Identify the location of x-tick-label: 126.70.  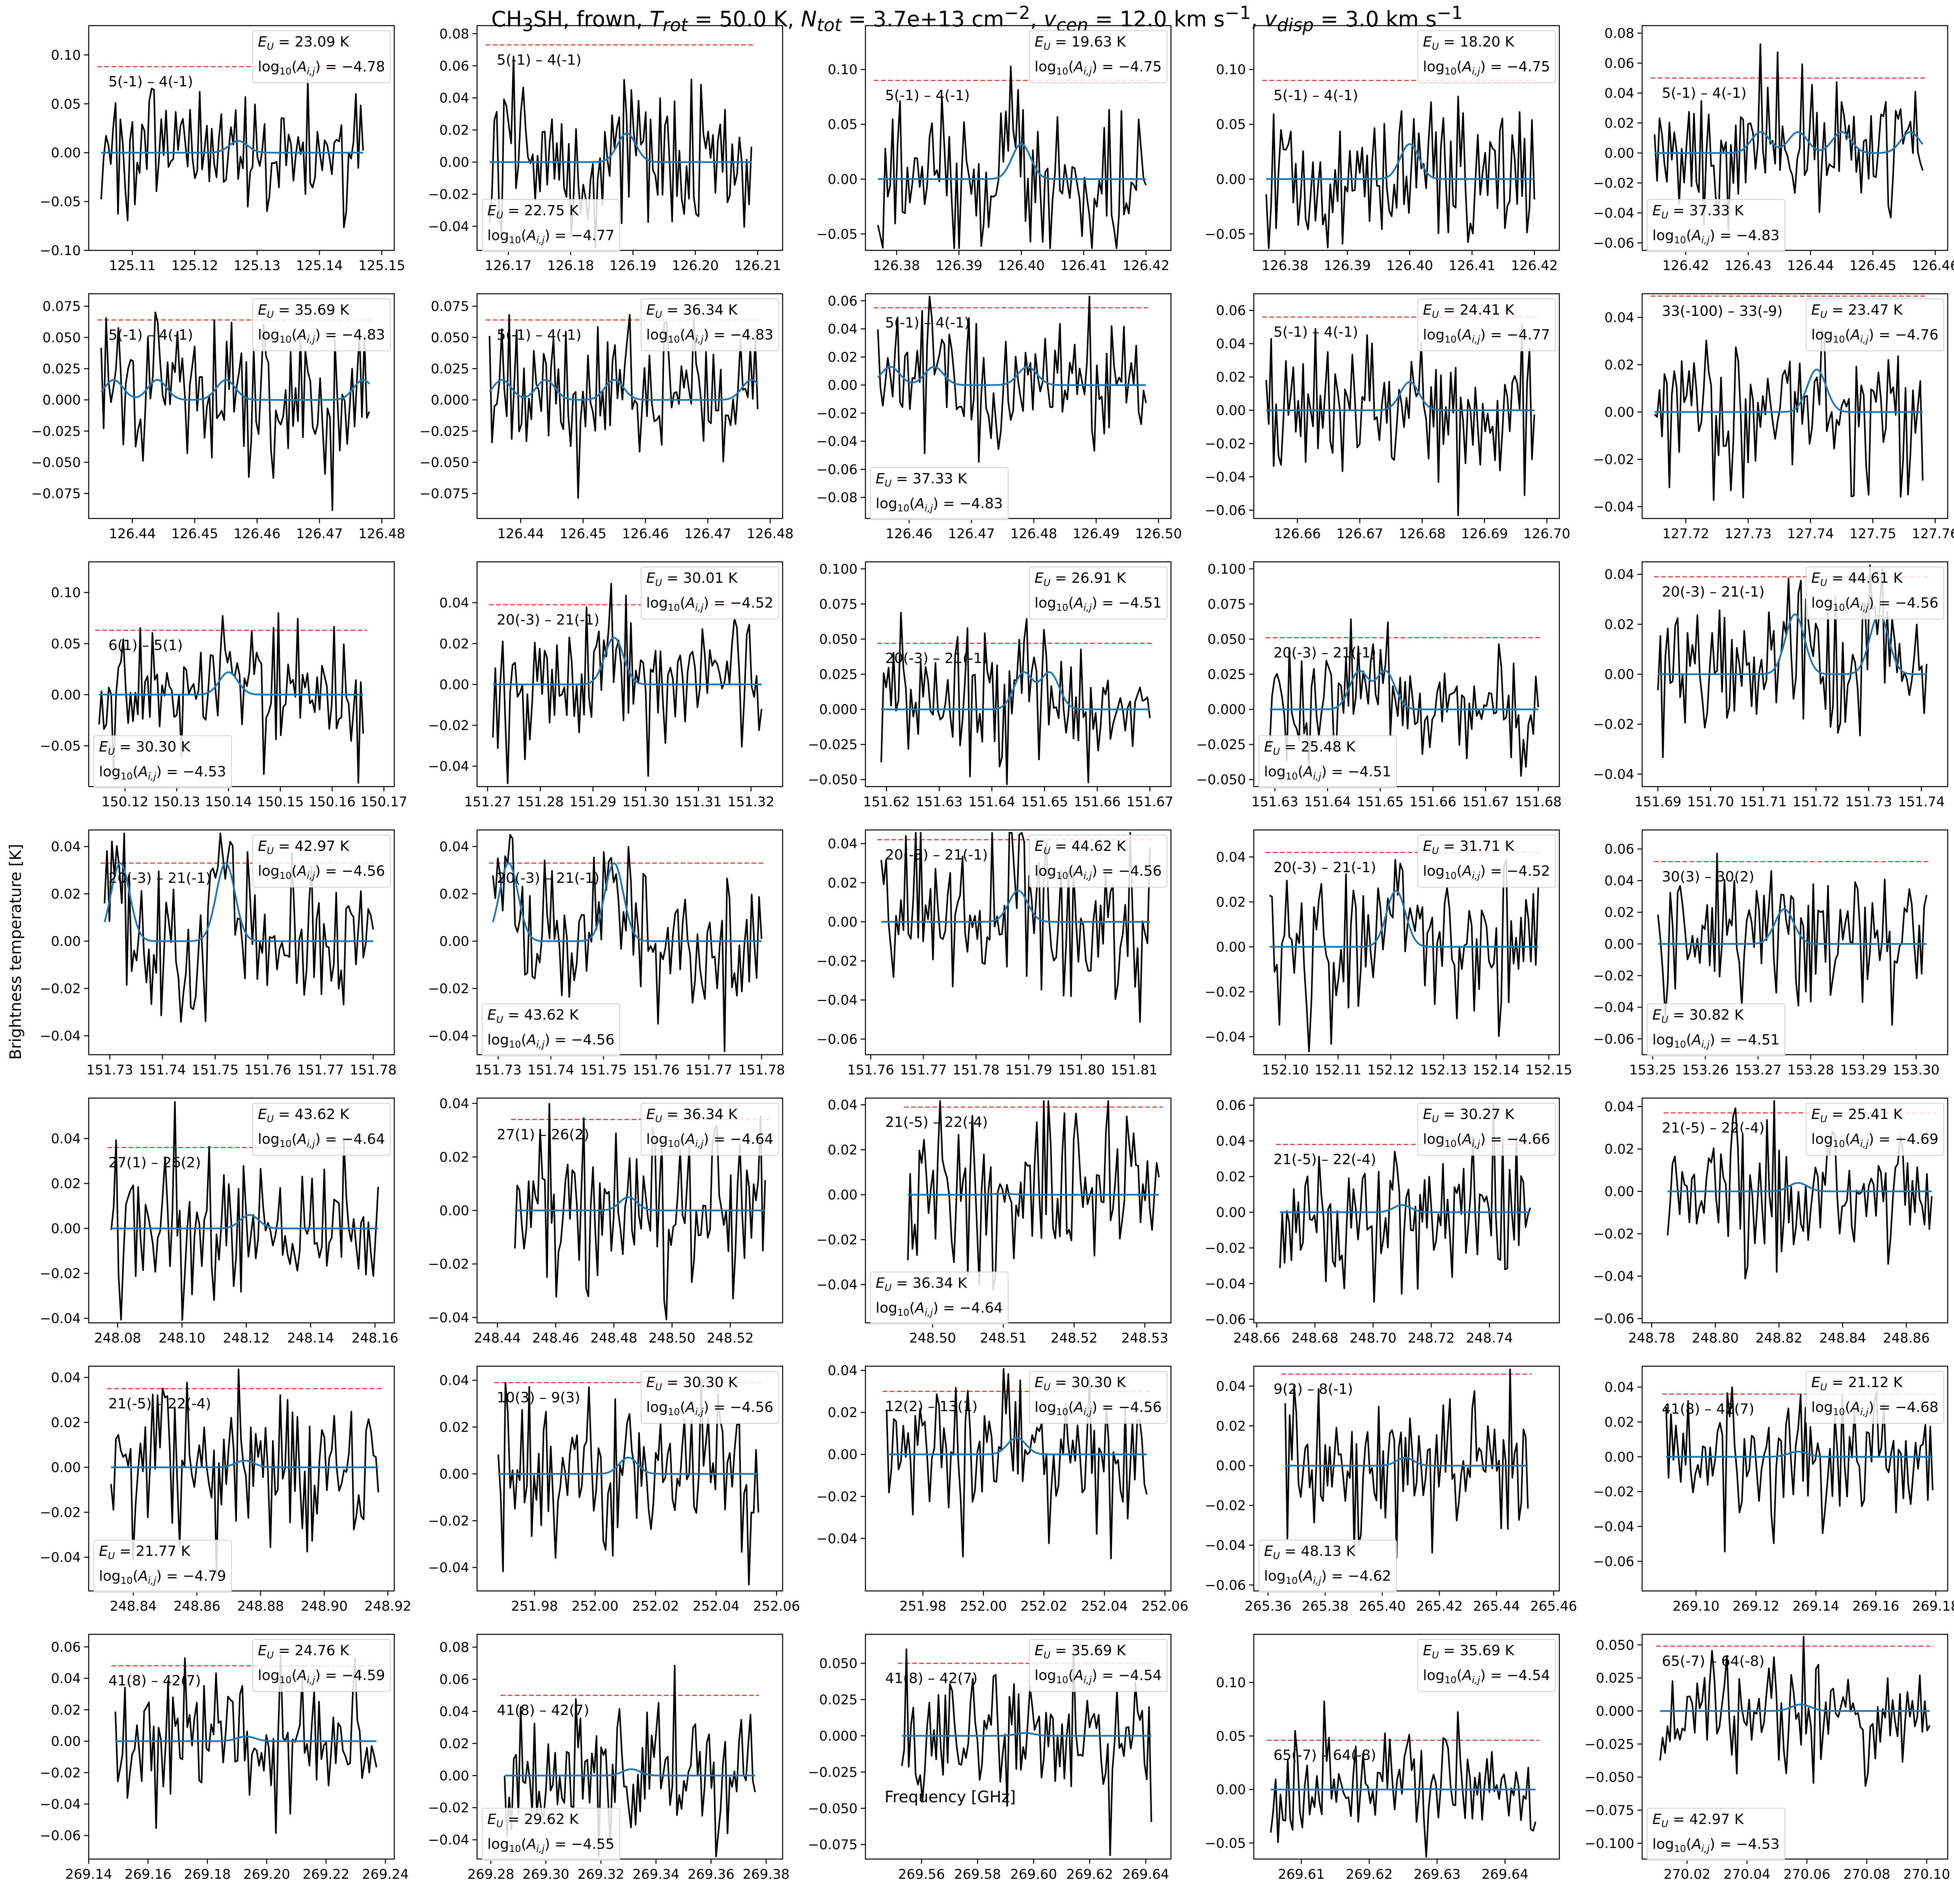
(1547, 534).